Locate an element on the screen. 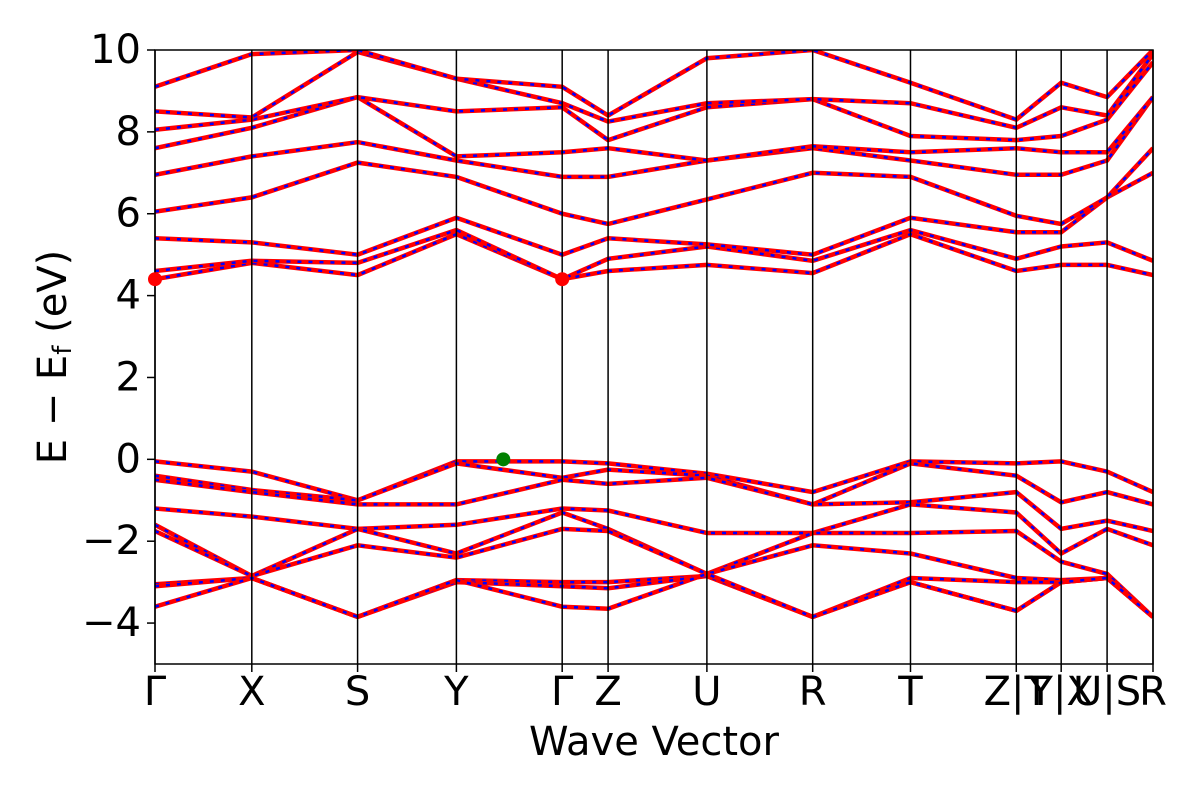  x-tick-label: U is located at coordinates (706, 692).